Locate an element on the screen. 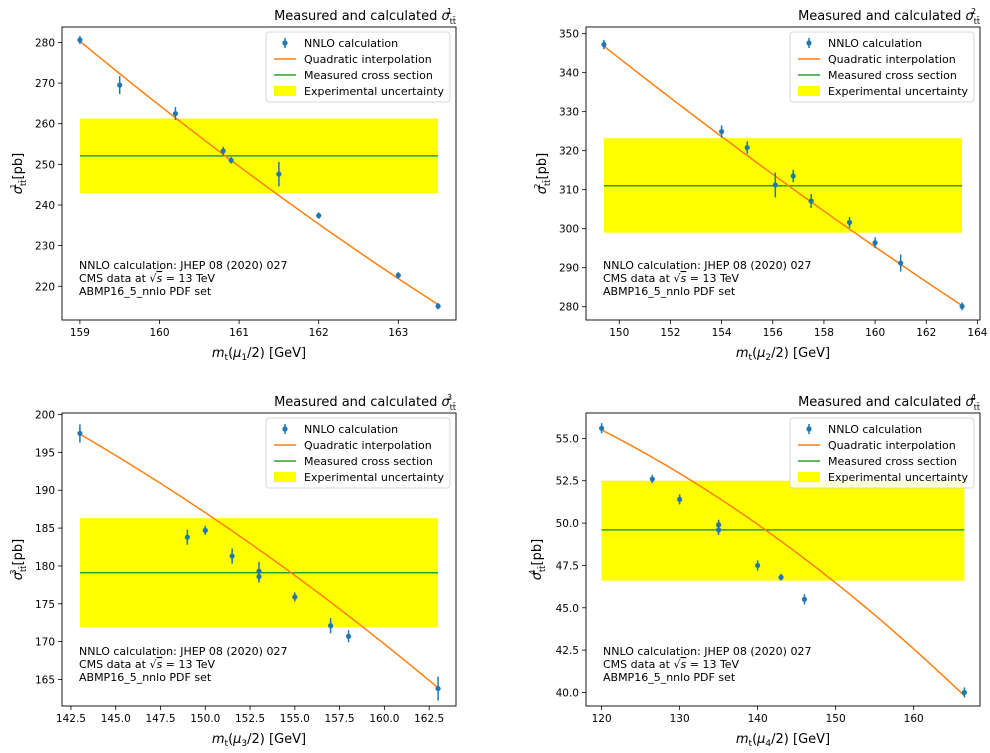 The width and height of the screenshot is (990, 753). y-tick-label: 190 is located at coordinates (45, 491).